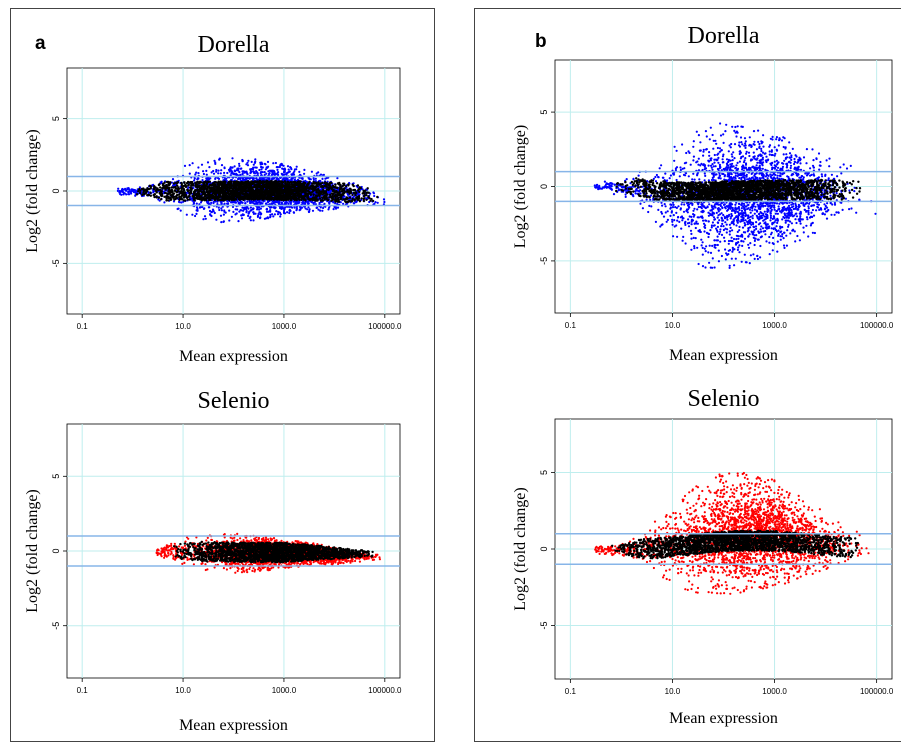 This screenshot has height=743, width=901. What do you see at coordinates (56, 118) in the screenshot?
I see `y-tick-label: 5` at bounding box center [56, 118].